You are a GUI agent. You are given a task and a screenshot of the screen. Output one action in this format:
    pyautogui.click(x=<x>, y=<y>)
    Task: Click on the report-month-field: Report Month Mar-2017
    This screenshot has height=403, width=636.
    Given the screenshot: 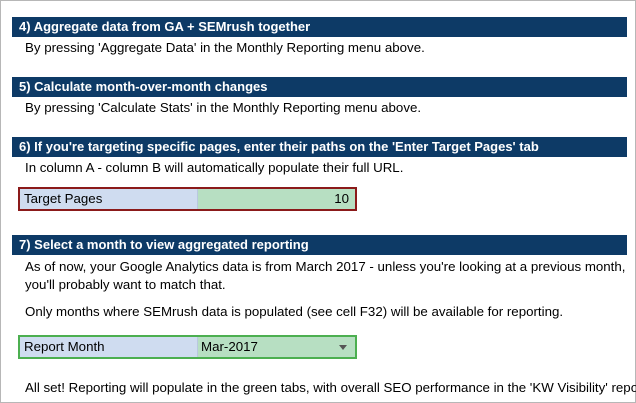 What is the action you would take?
    pyautogui.click(x=187, y=347)
    